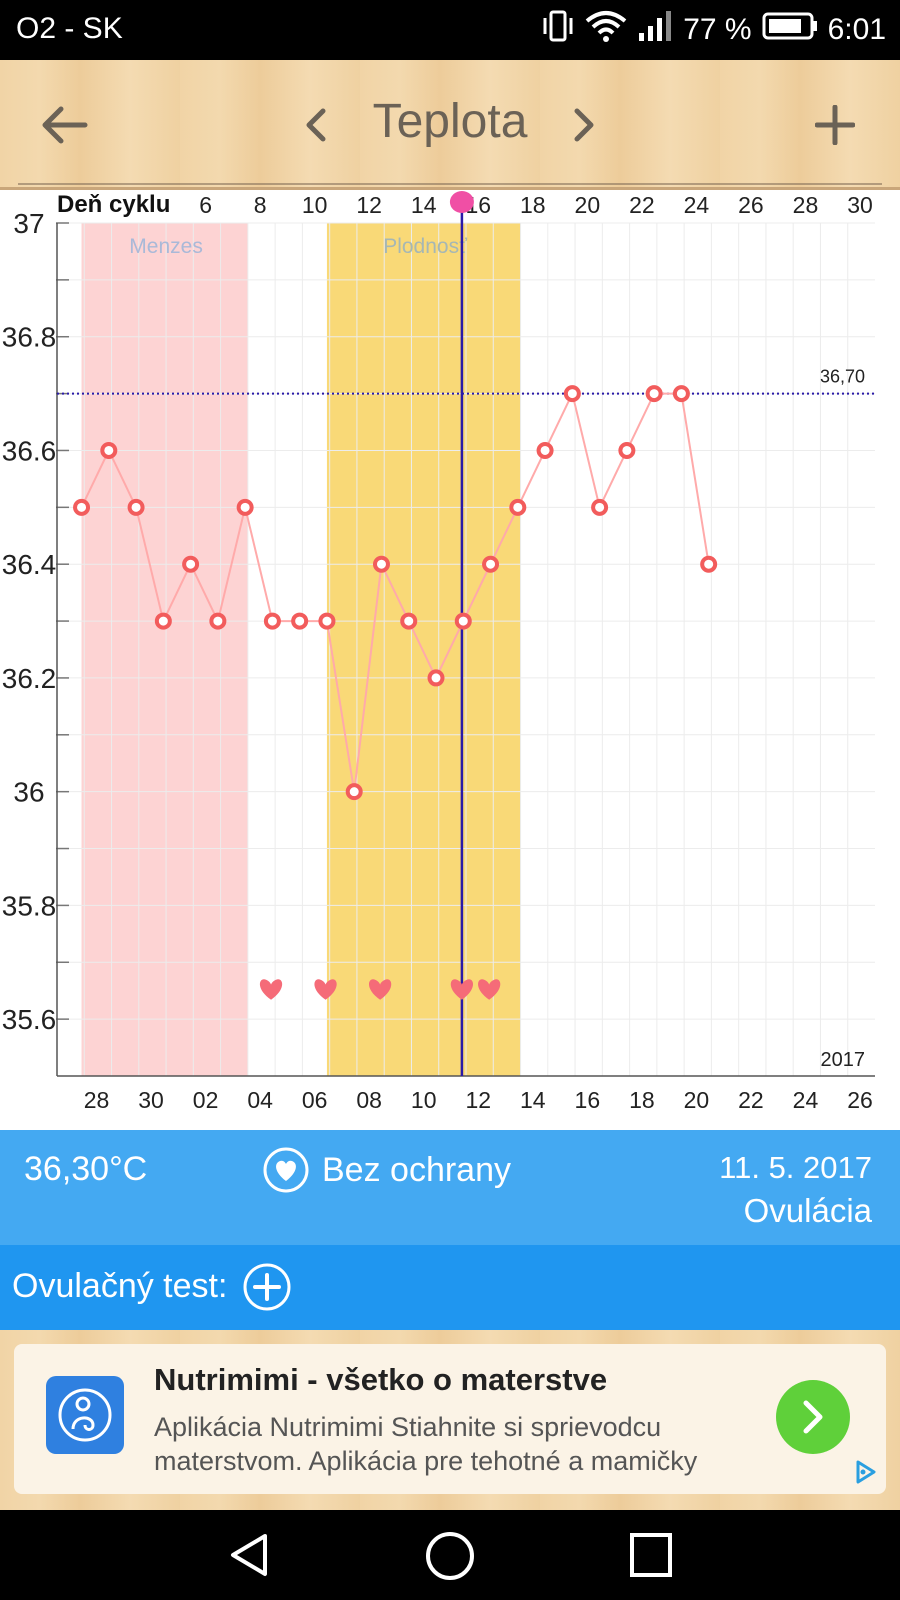 This screenshot has height=1600, width=900. Describe the element at coordinates (249, 1555) in the screenshot. I see `triangle-back-icon` at that location.